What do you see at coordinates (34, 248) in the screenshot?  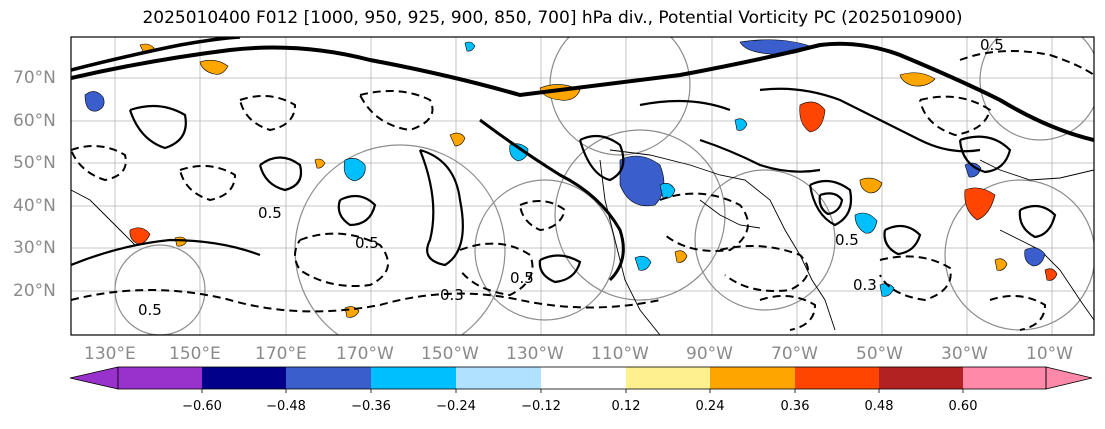 I see `lat-label: 30°N` at bounding box center [34, 248].